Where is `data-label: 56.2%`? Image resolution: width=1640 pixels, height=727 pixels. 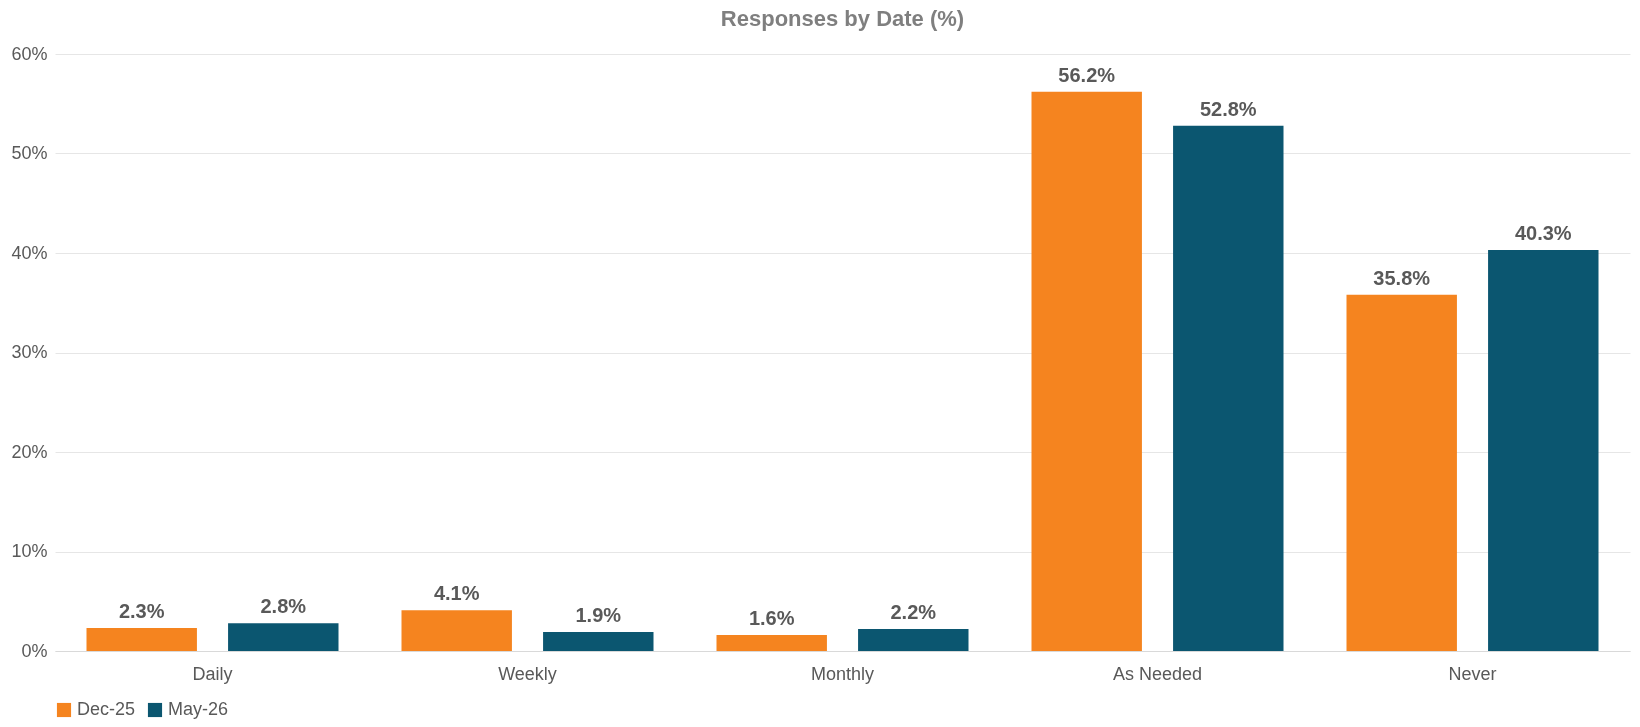
data-label: 56.2% is located at coordinates (1087, 74).